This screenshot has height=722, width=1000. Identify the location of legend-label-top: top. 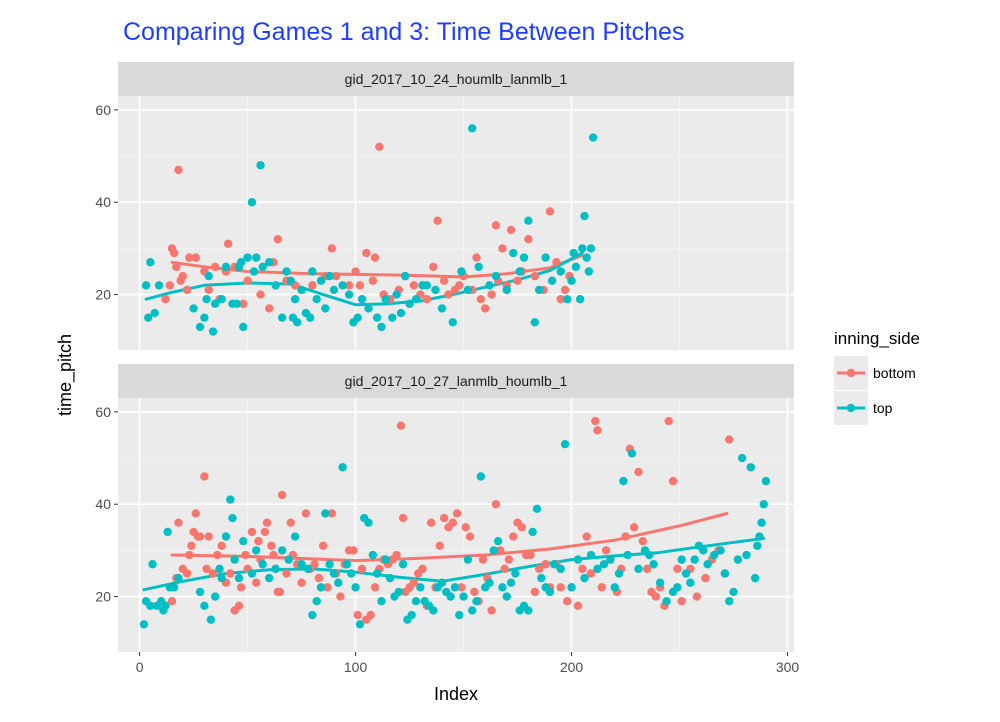
(883, 408).